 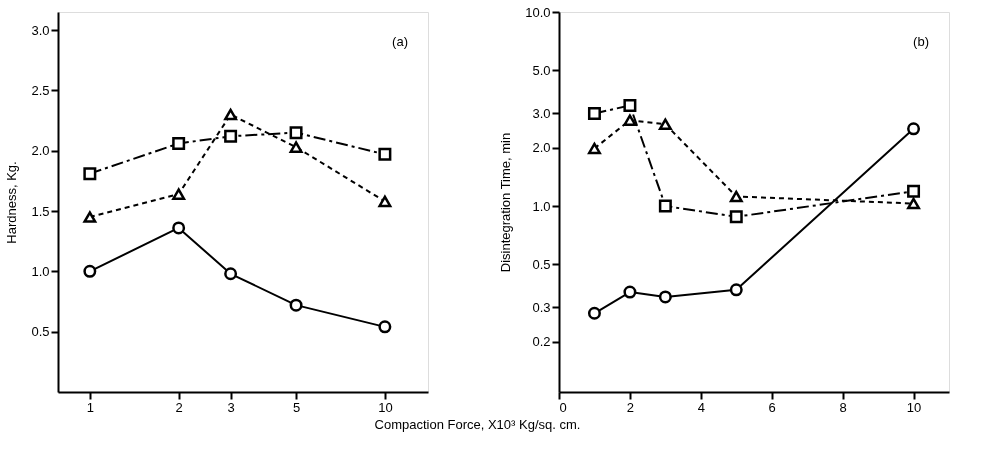 I want to click on x-axis-title: Compaction Force, X10³ Kg/sq. cm., so click(x=477, y=424).